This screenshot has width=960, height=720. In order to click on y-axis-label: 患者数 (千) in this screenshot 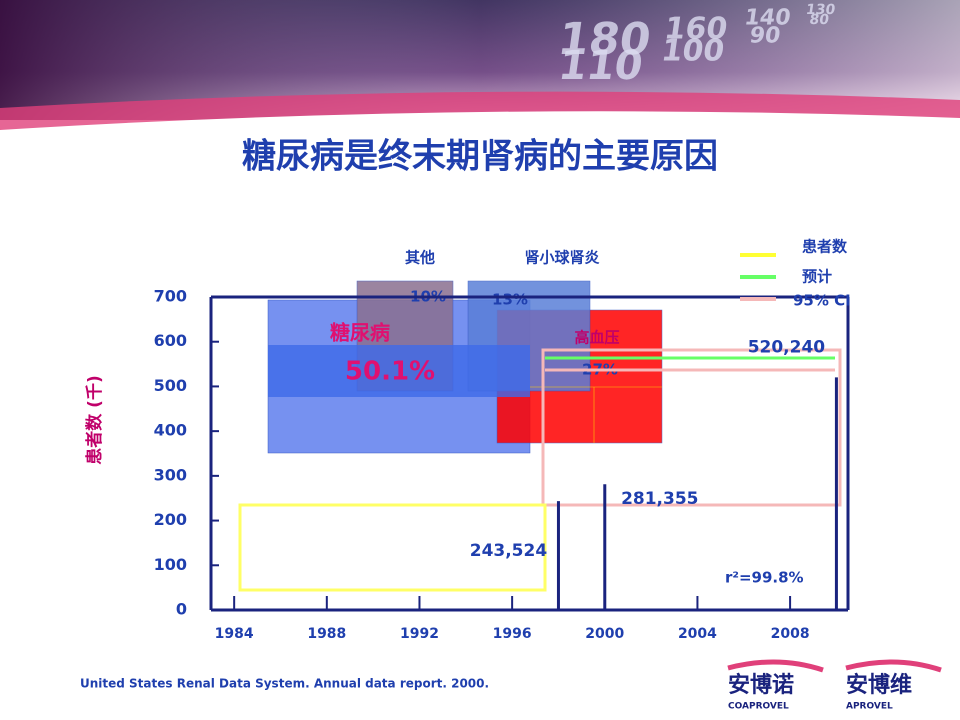, I will do `click(94, 419)`.